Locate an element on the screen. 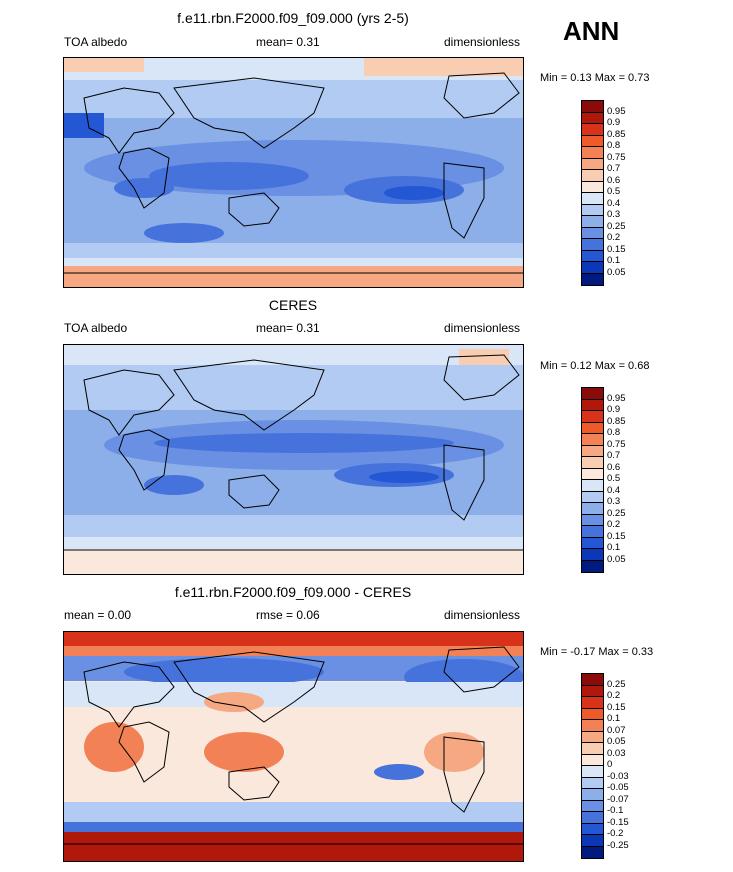  colorbar-label: -0.25 is located at coordinates (618, 845).